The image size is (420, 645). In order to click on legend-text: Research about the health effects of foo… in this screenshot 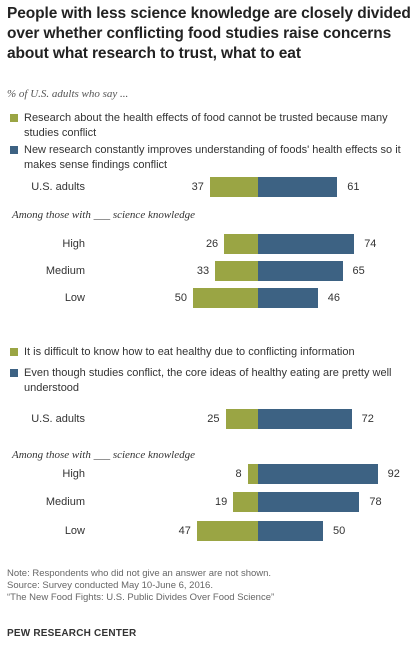, I will do `click(206, 125)`.